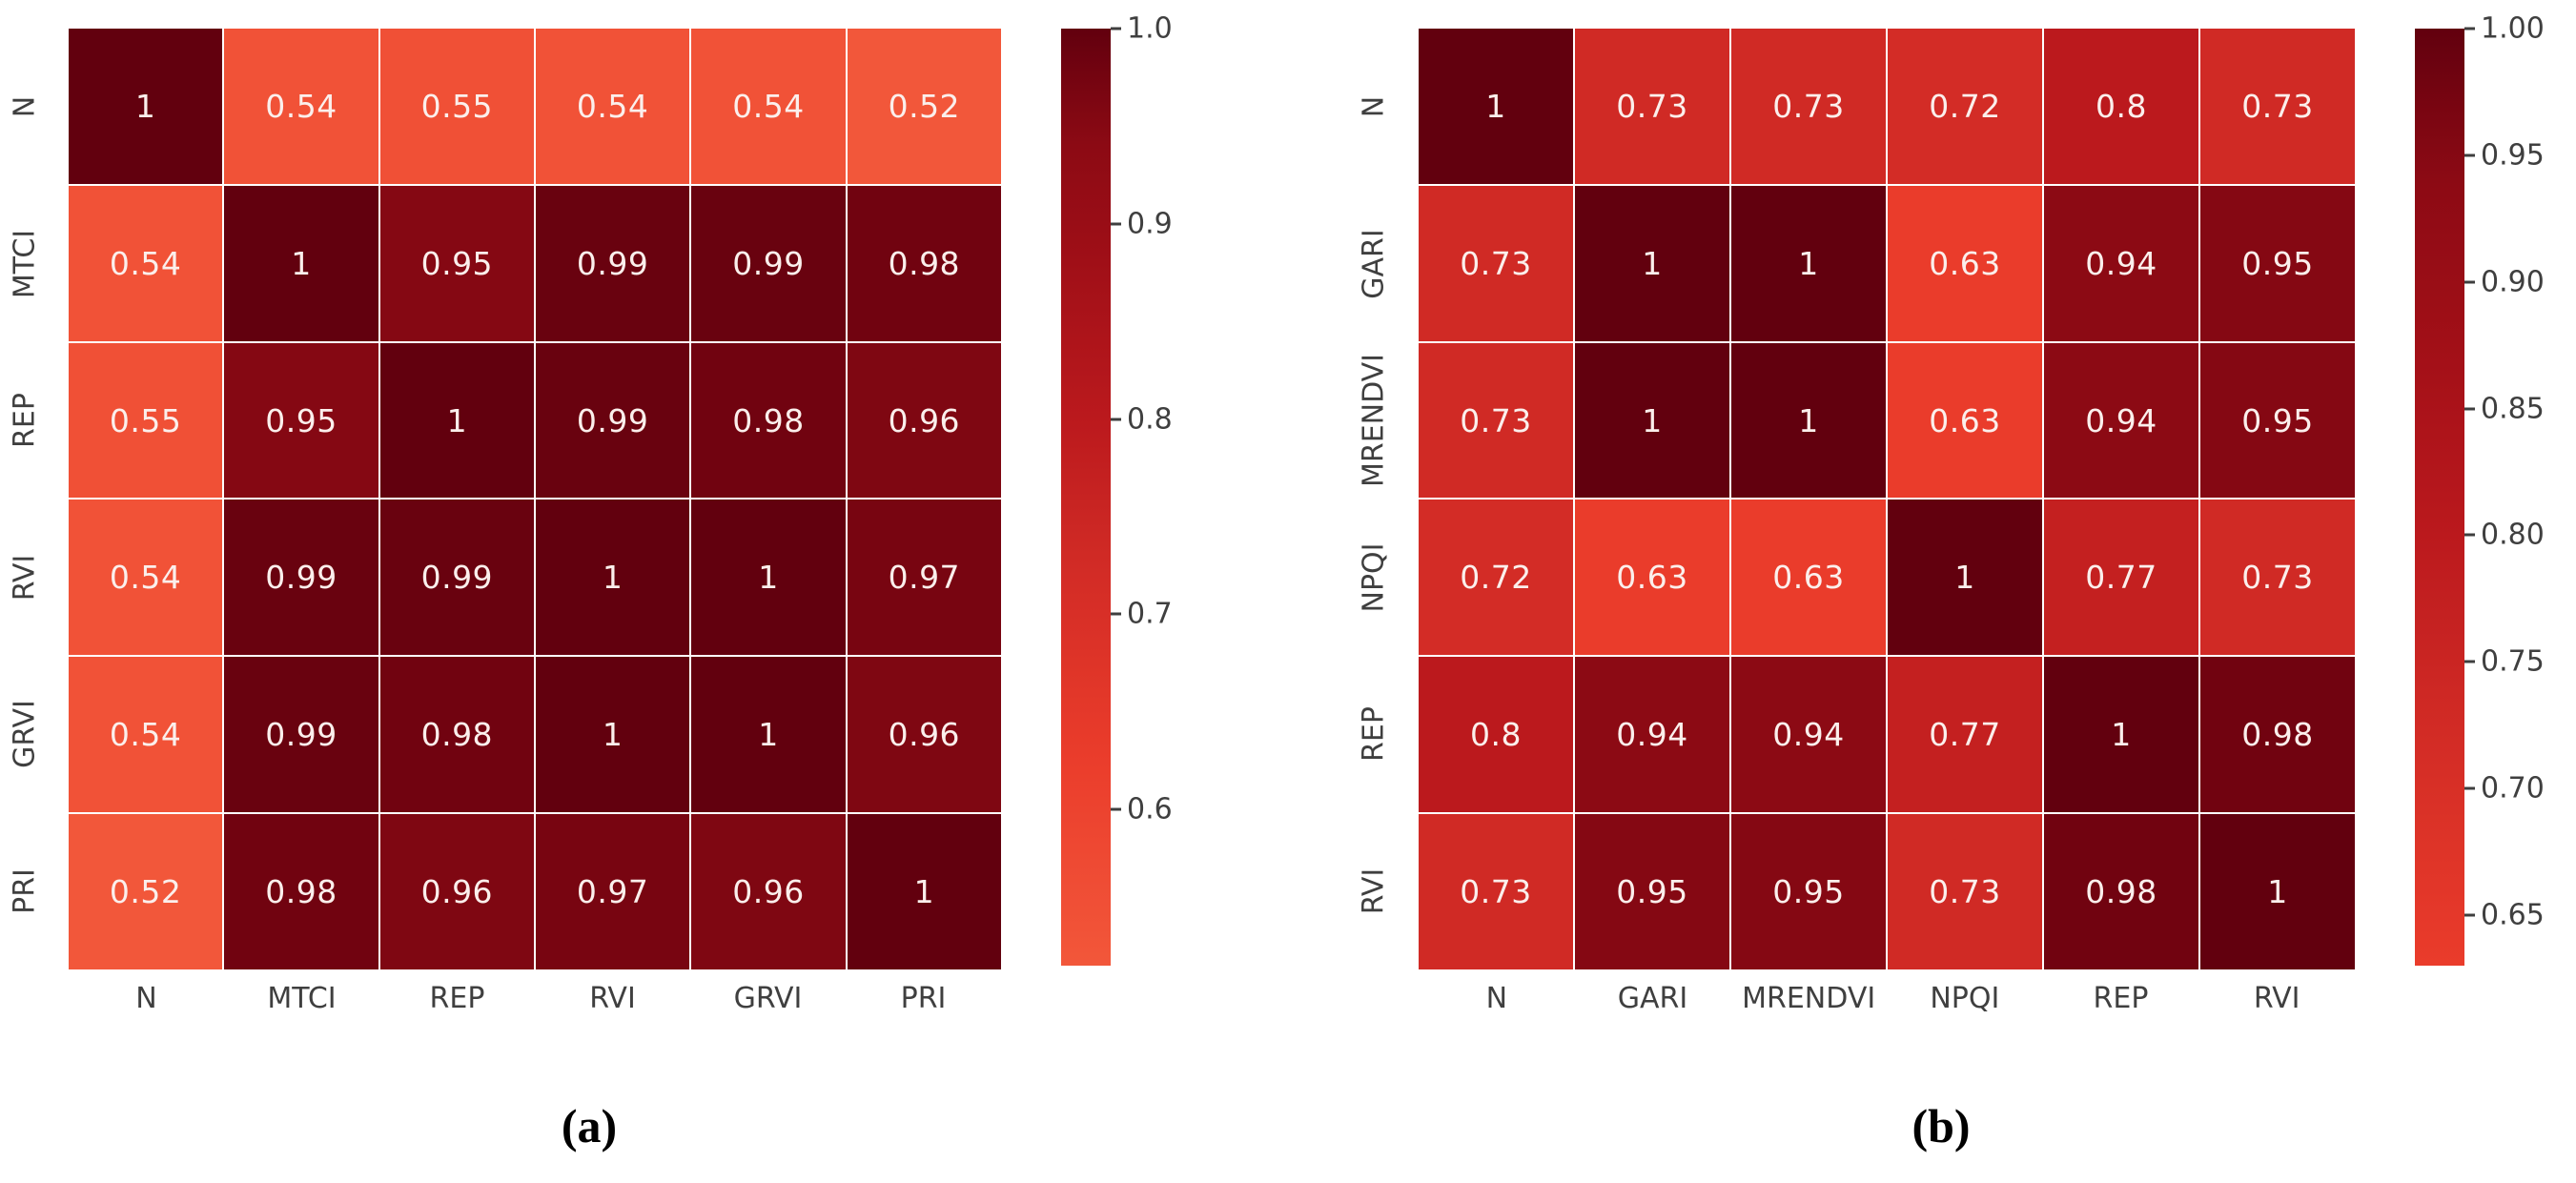  I want to click on heatmap-cell: 0.72, so click(1496, 578).